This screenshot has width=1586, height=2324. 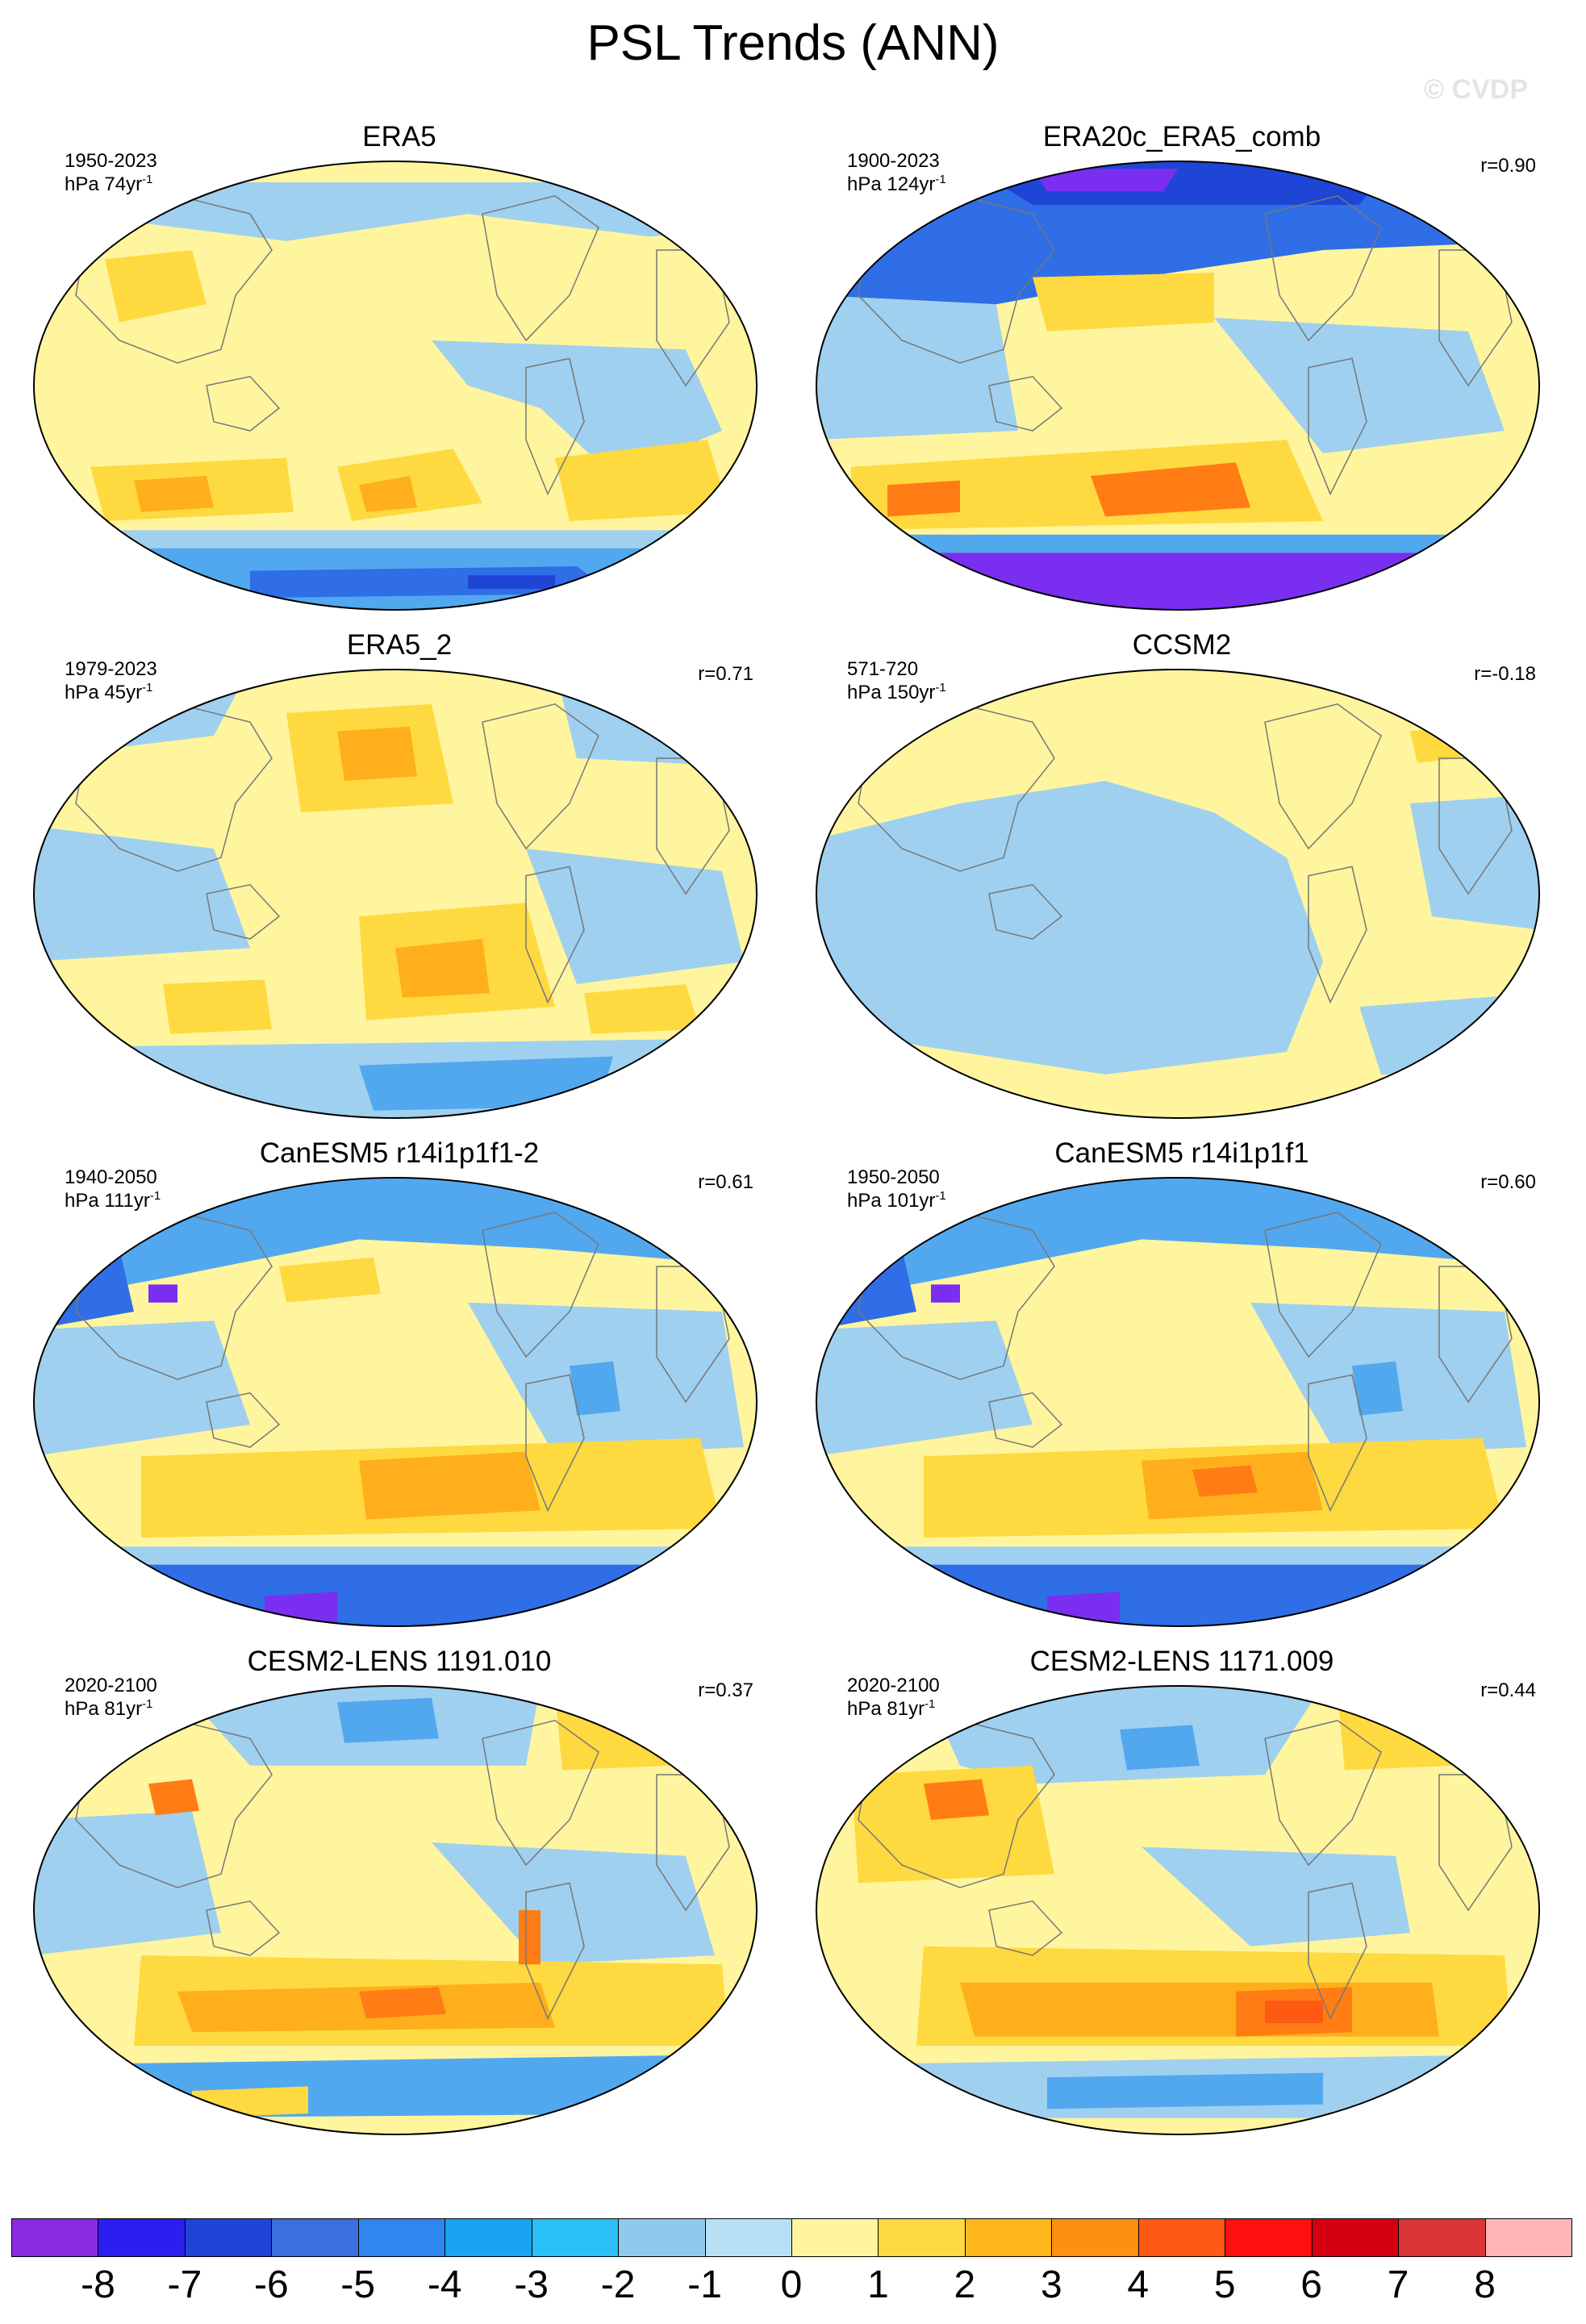 I want to click on colorbar-tick-label: -5, so click(x=358, y=2285).